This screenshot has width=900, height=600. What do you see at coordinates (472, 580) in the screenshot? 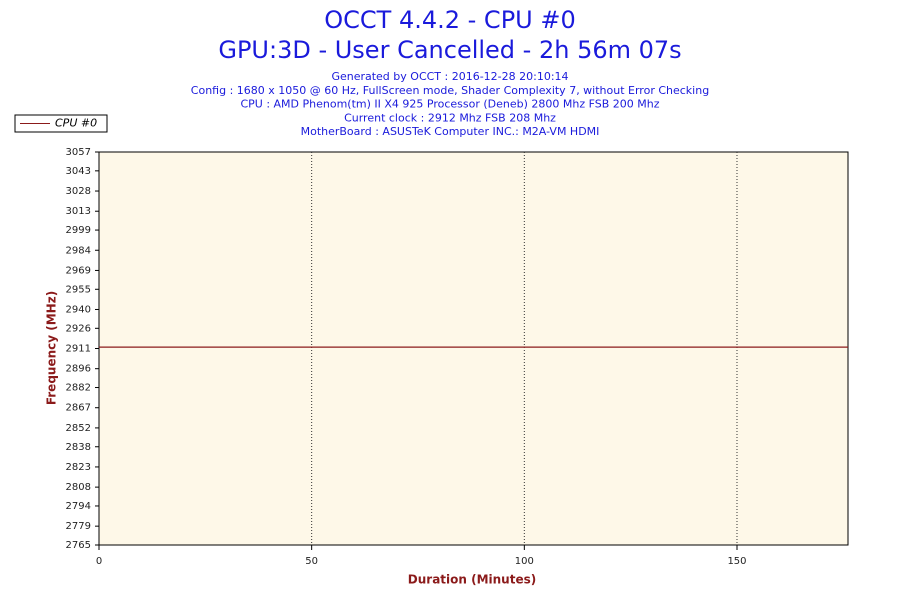
I see `x-axis-label: Duration (Minutes)` at bounding box center [472, 580].